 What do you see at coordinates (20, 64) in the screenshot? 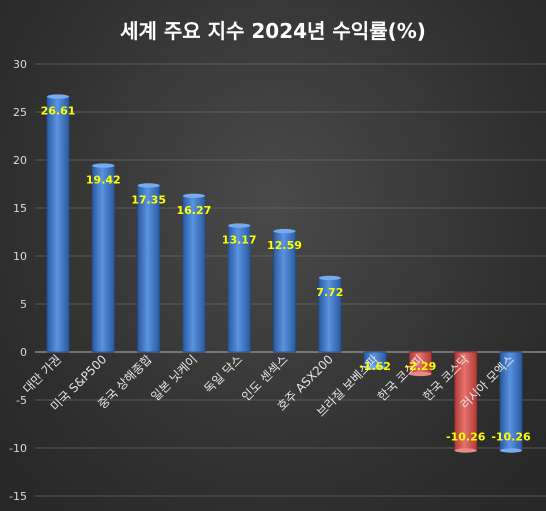
I see `y-tick-label: 30` at bounding box center [20, 64].